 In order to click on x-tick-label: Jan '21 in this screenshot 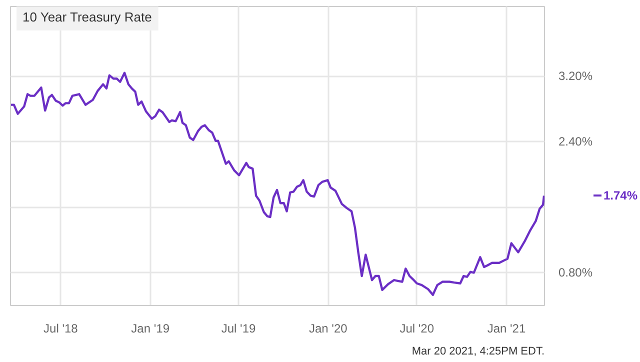, I will do `click(506, 329)`.